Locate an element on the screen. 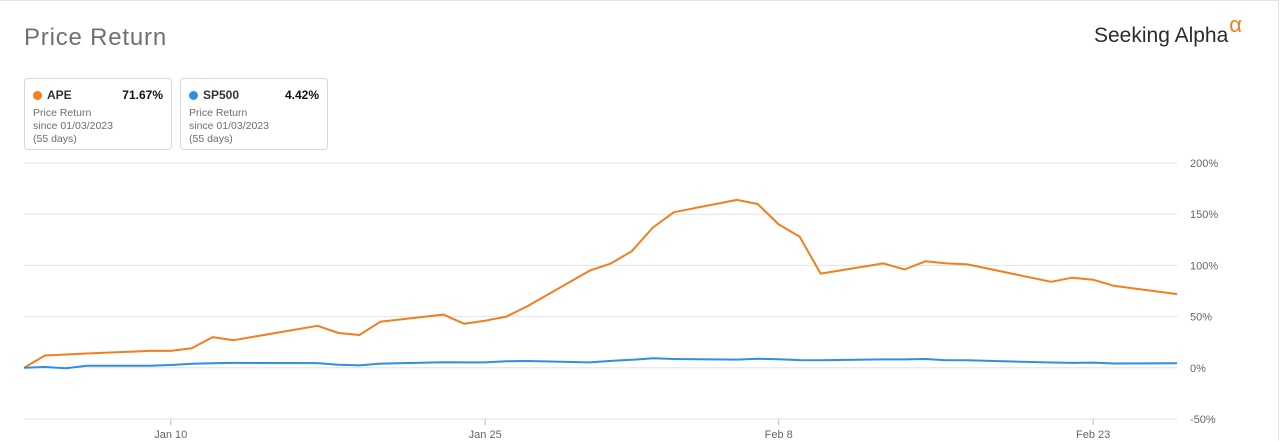 The image size is (1280, 442). page-title: Price Return is located at coordinates (95, 37).